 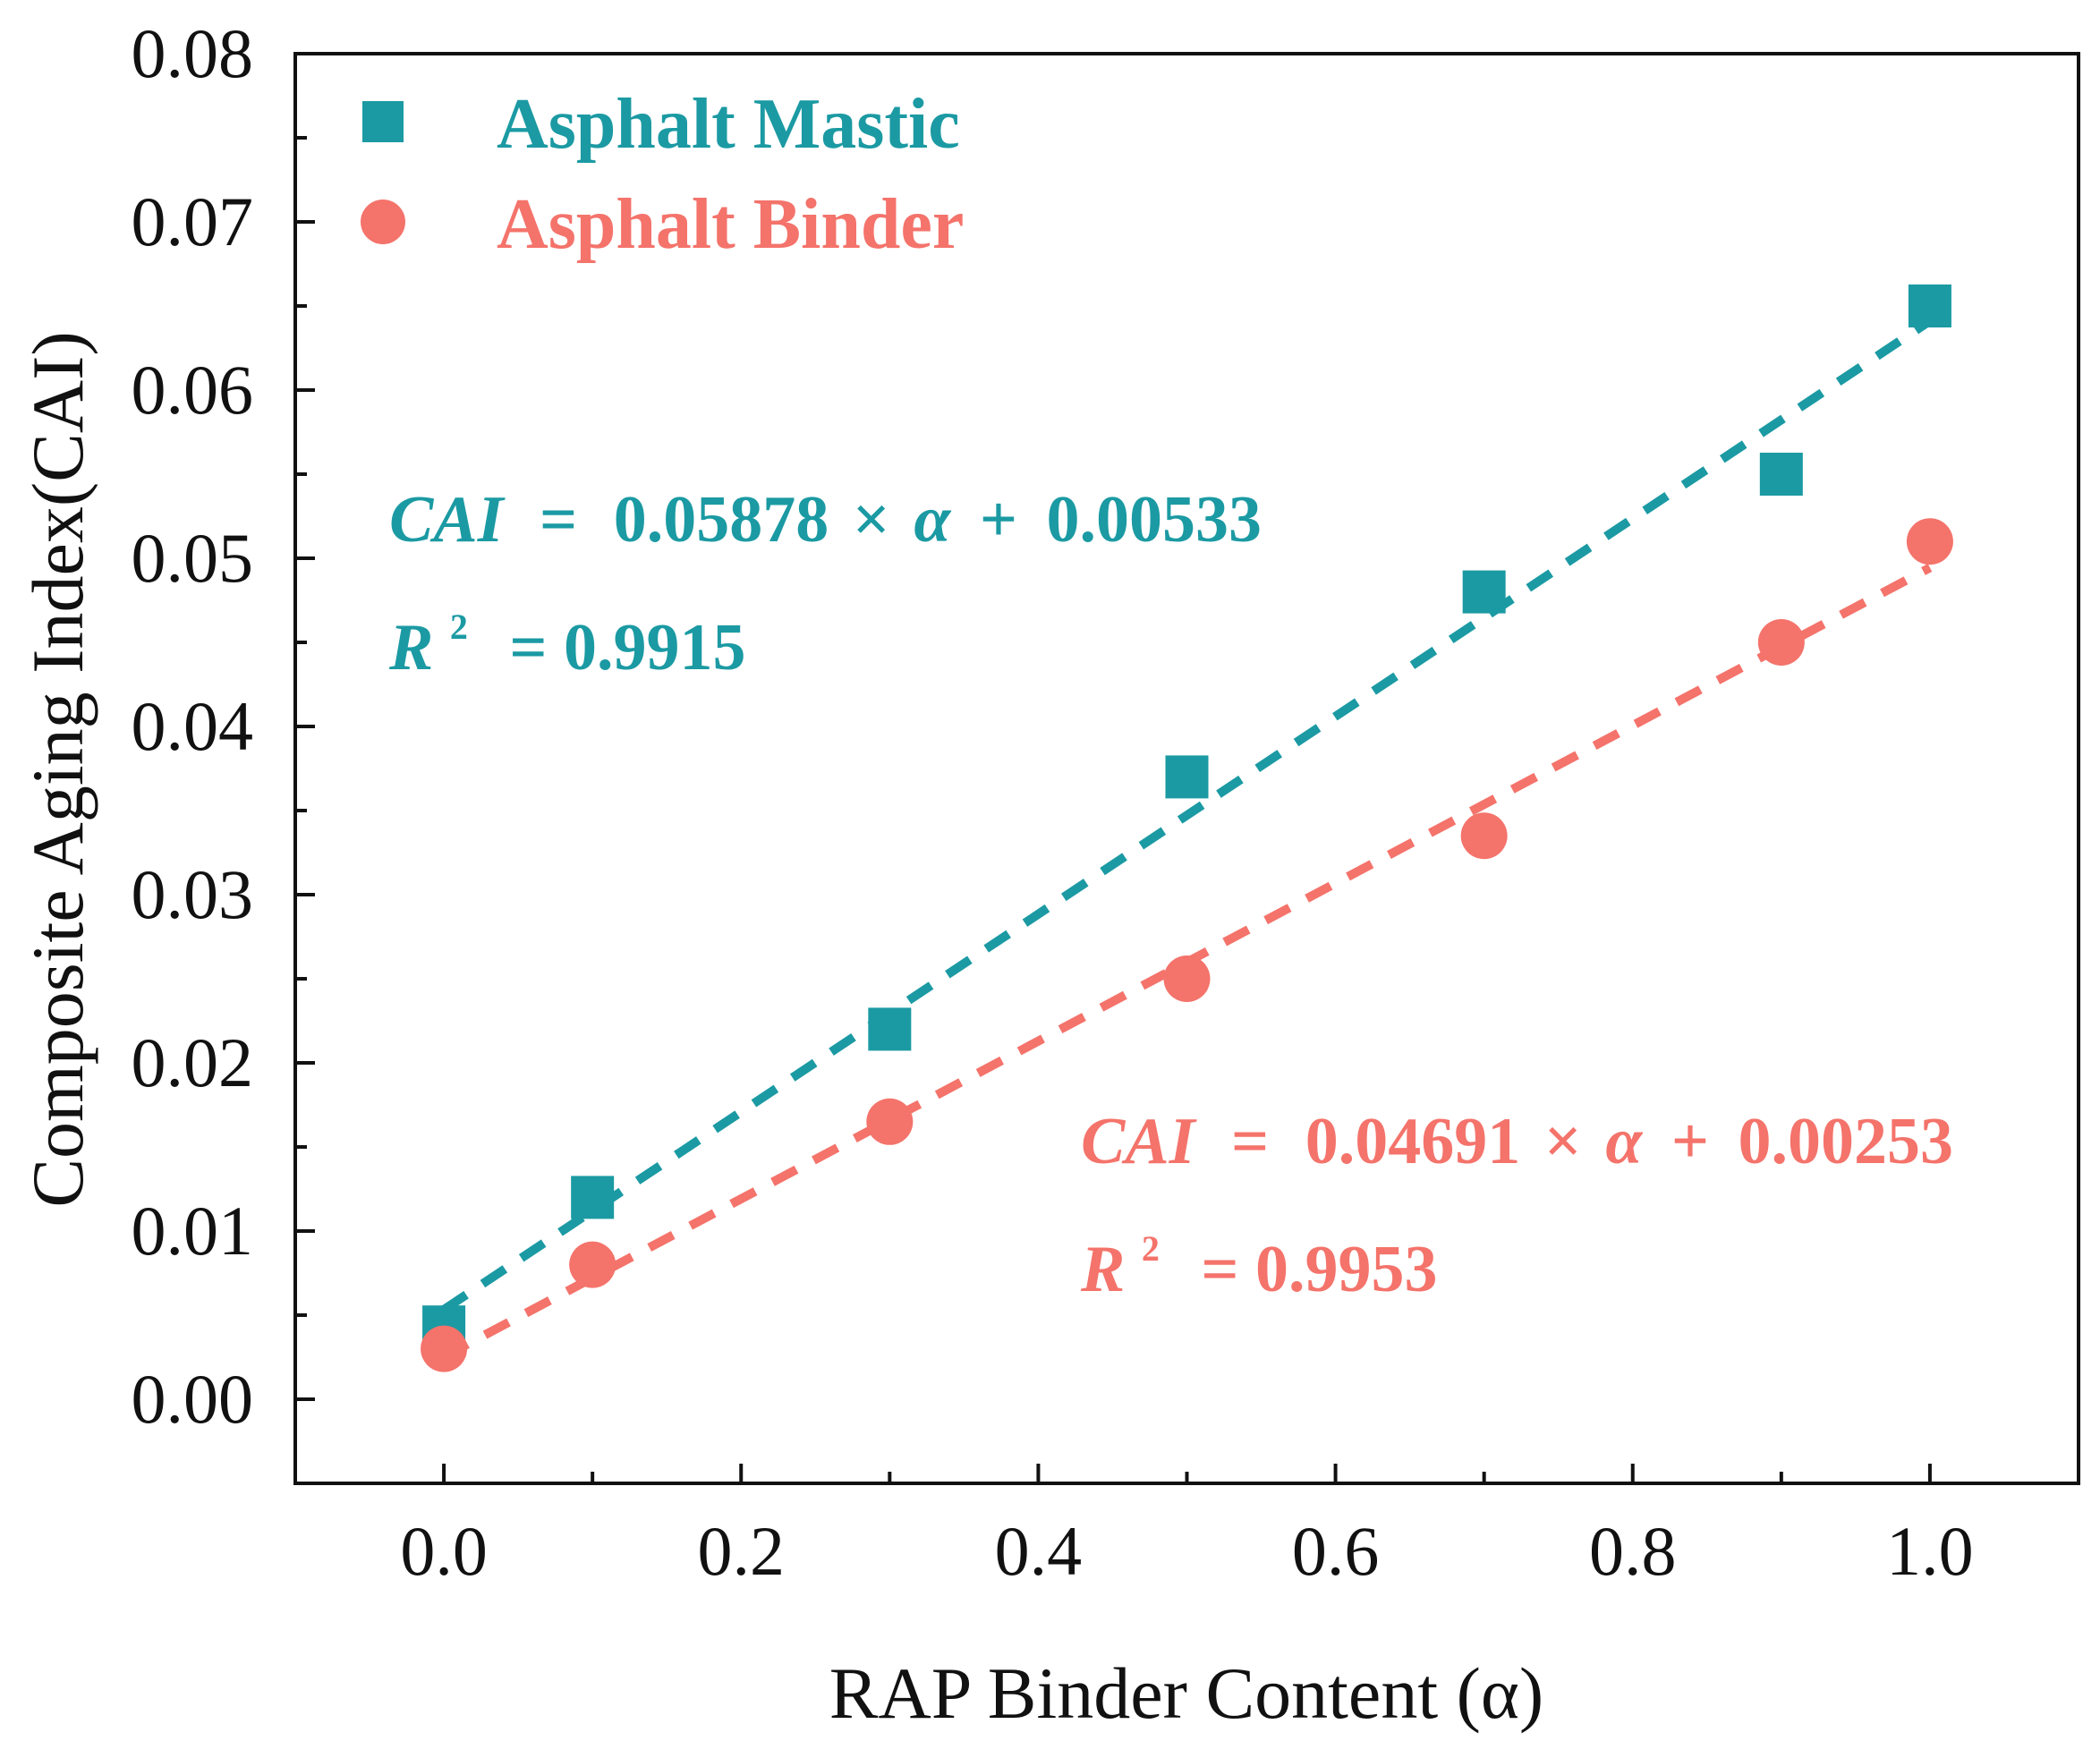 I want to click on y-tick-label: 0.05, so click(x=193, y=558).